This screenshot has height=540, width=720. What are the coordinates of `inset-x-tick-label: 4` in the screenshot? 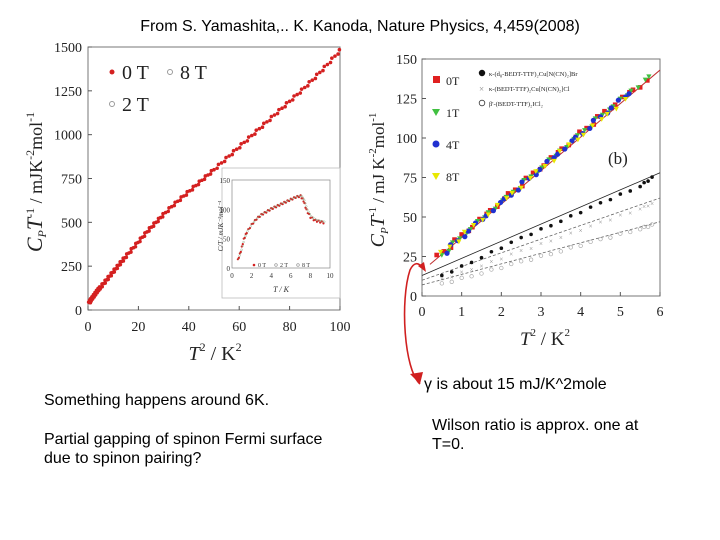 It's located at (271, 276).